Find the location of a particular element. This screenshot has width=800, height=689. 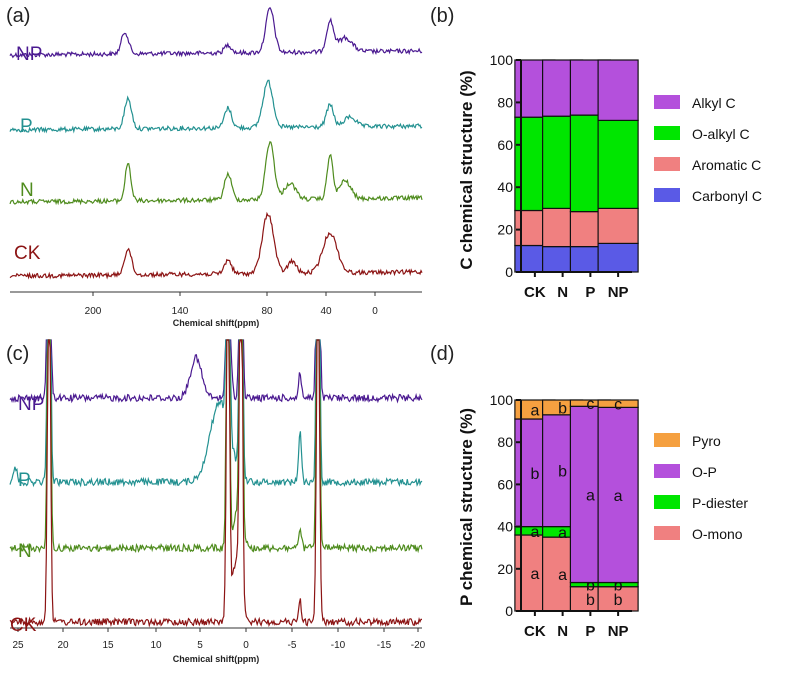

legend-swatch-pyro is located at coordinates (667, 440).